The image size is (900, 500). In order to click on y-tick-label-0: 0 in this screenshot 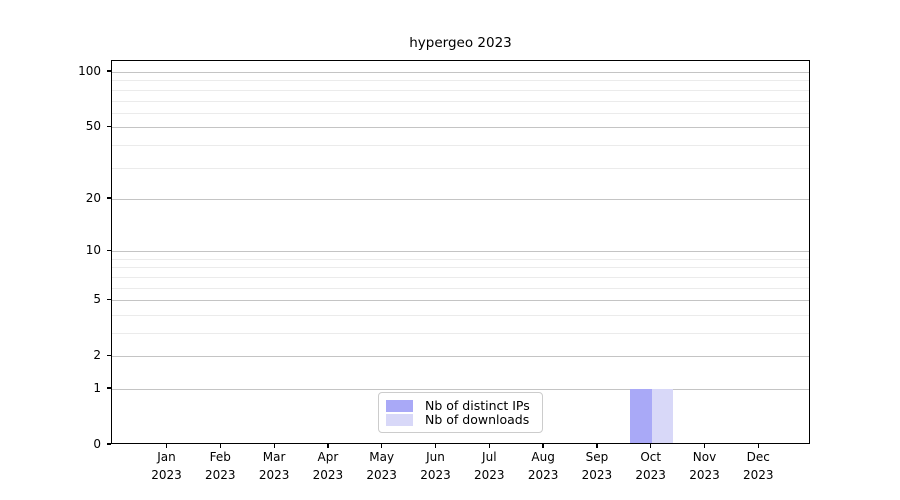, I will do `click(97, 444)`.